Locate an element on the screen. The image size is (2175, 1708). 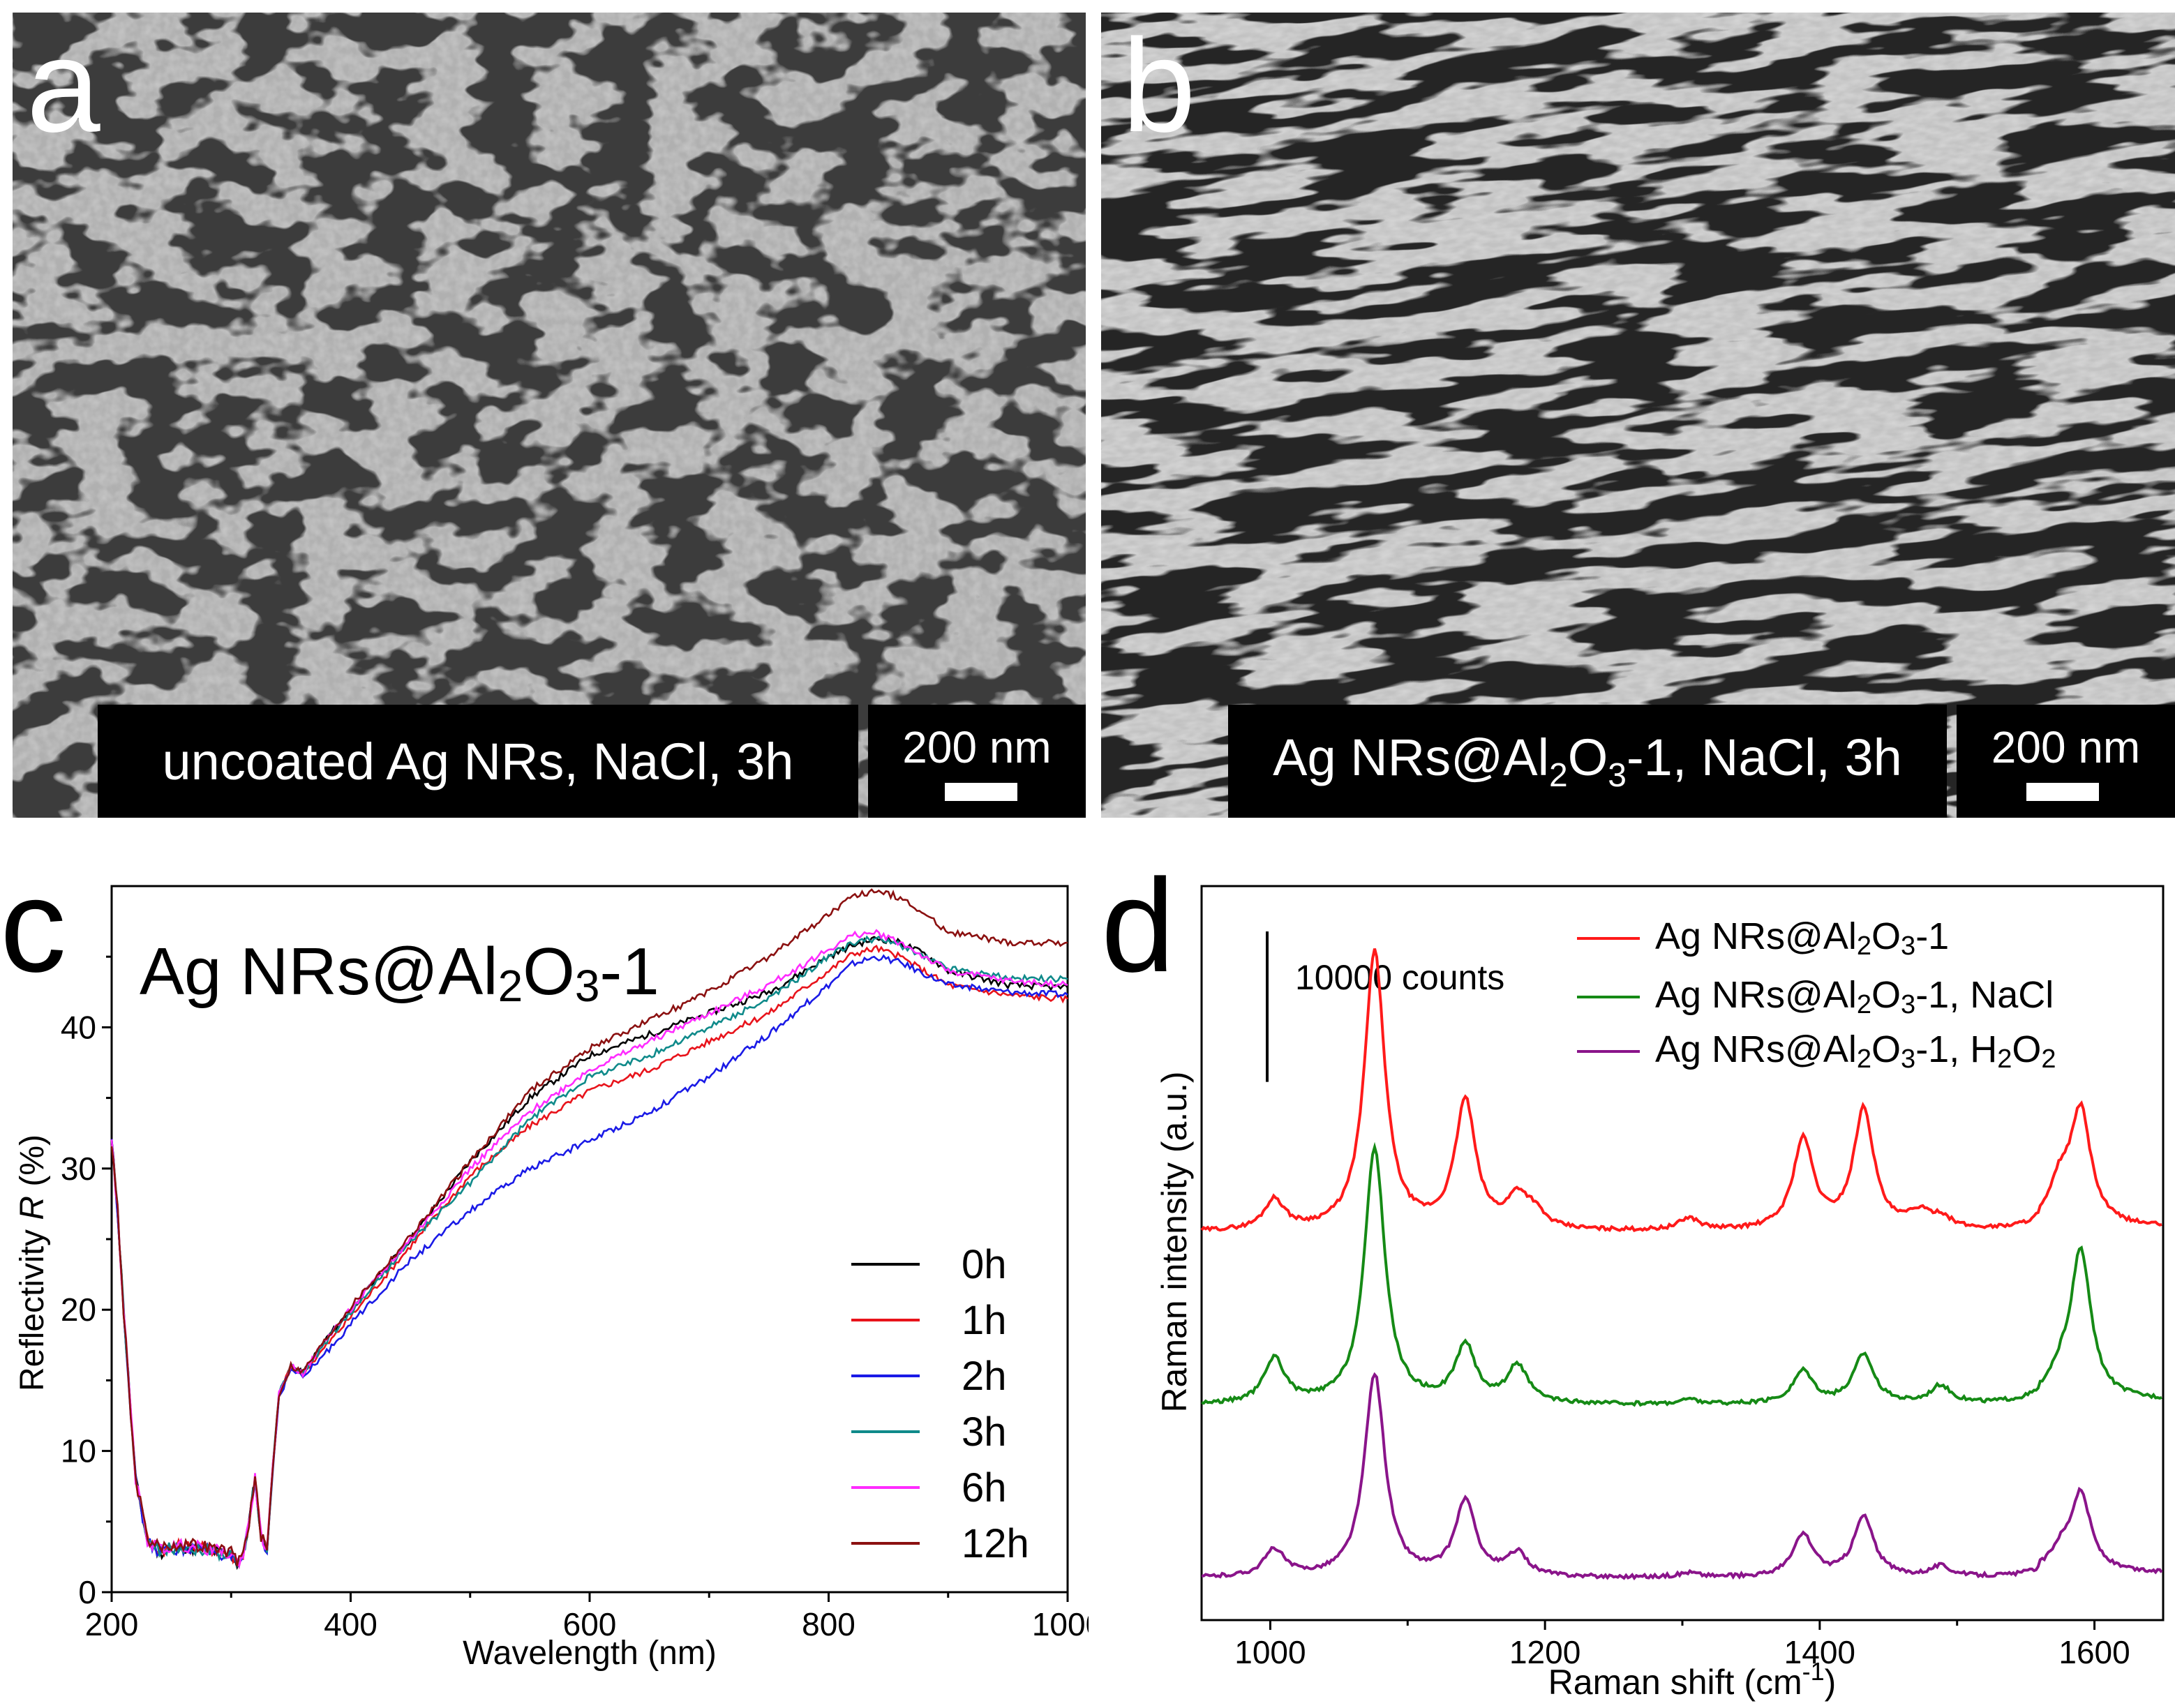
x-tick-label-c: 600 is located at coordinates (590, 1624).